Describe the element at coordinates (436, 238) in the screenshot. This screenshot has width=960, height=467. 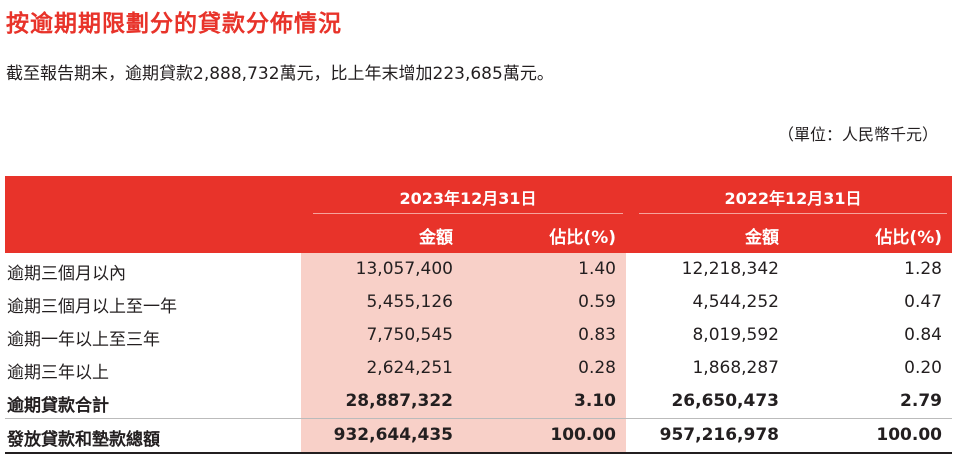
I see `amount-header-2023: 金額` at that location.